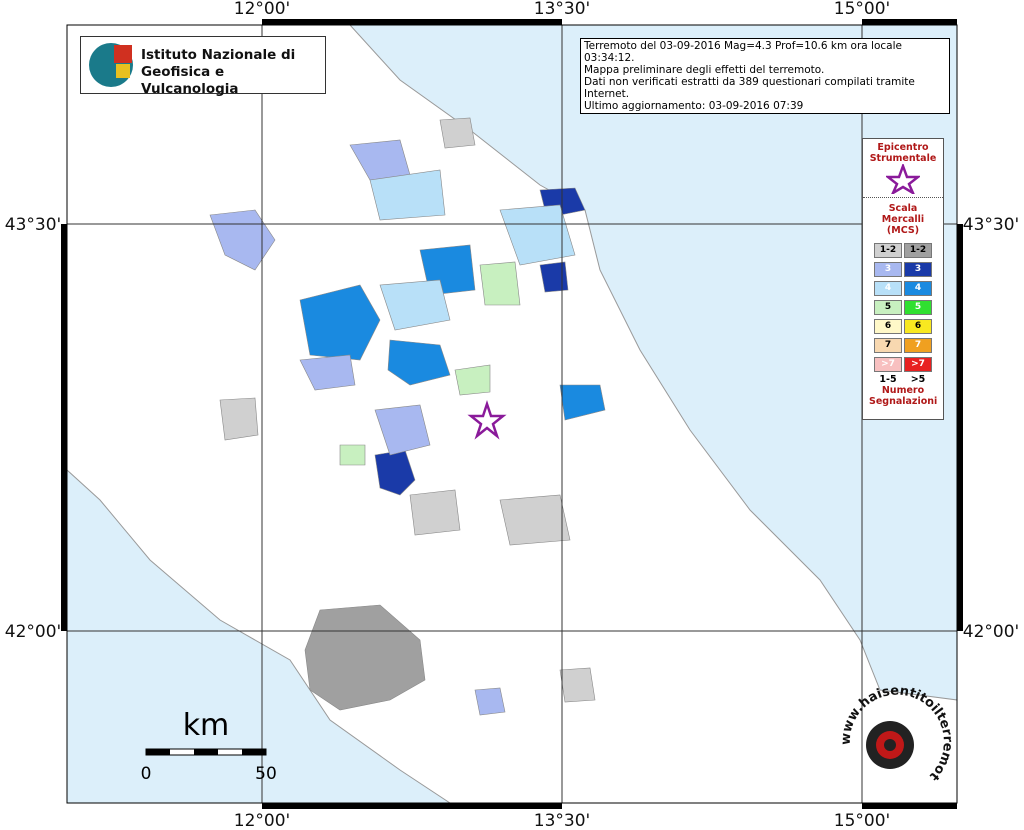 This screenshot has height=830, width=1024. Describe the element at coordinates (146, 774) in the screenshot. I see `scale-label: 0` at that location.